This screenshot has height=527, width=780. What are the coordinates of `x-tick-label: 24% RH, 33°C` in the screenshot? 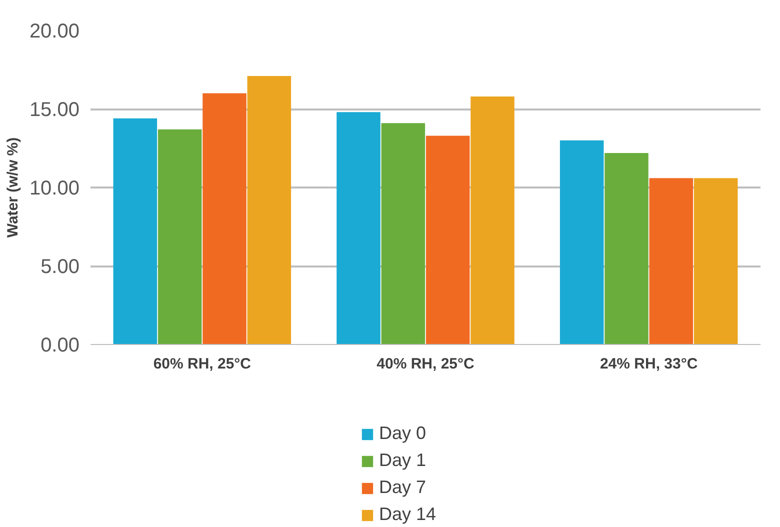 It's located at (649, 364).